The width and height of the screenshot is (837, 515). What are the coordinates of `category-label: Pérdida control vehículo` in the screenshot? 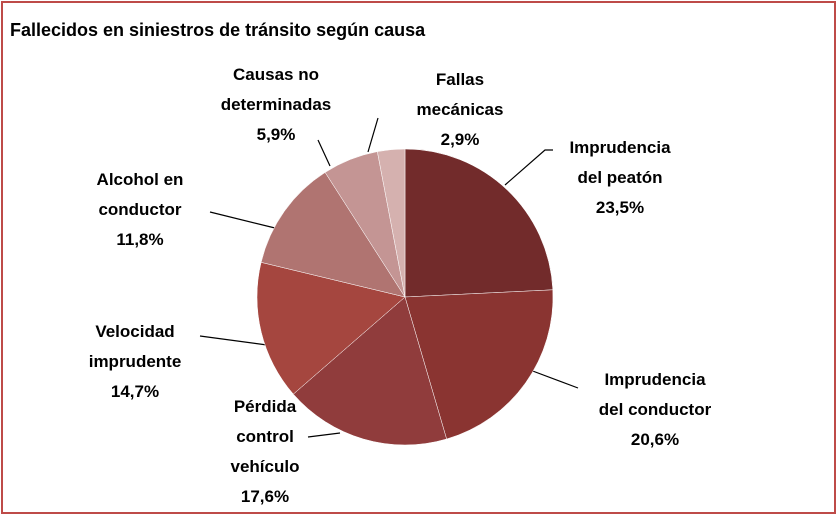 It's located at (265, 436).